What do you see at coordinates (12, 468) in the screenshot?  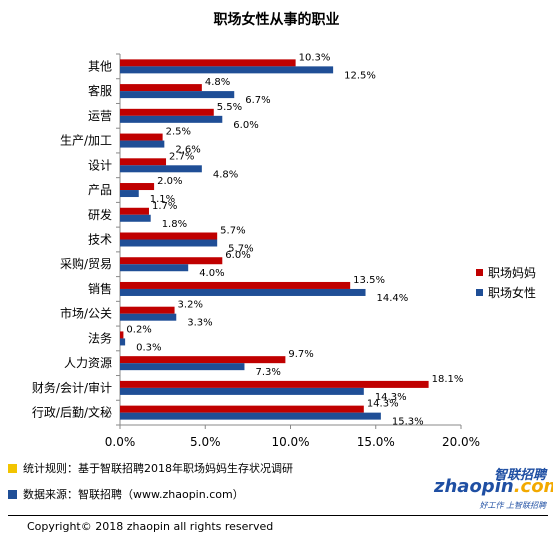 I see `yellow-square-icon` at bounding box center [12, 468].